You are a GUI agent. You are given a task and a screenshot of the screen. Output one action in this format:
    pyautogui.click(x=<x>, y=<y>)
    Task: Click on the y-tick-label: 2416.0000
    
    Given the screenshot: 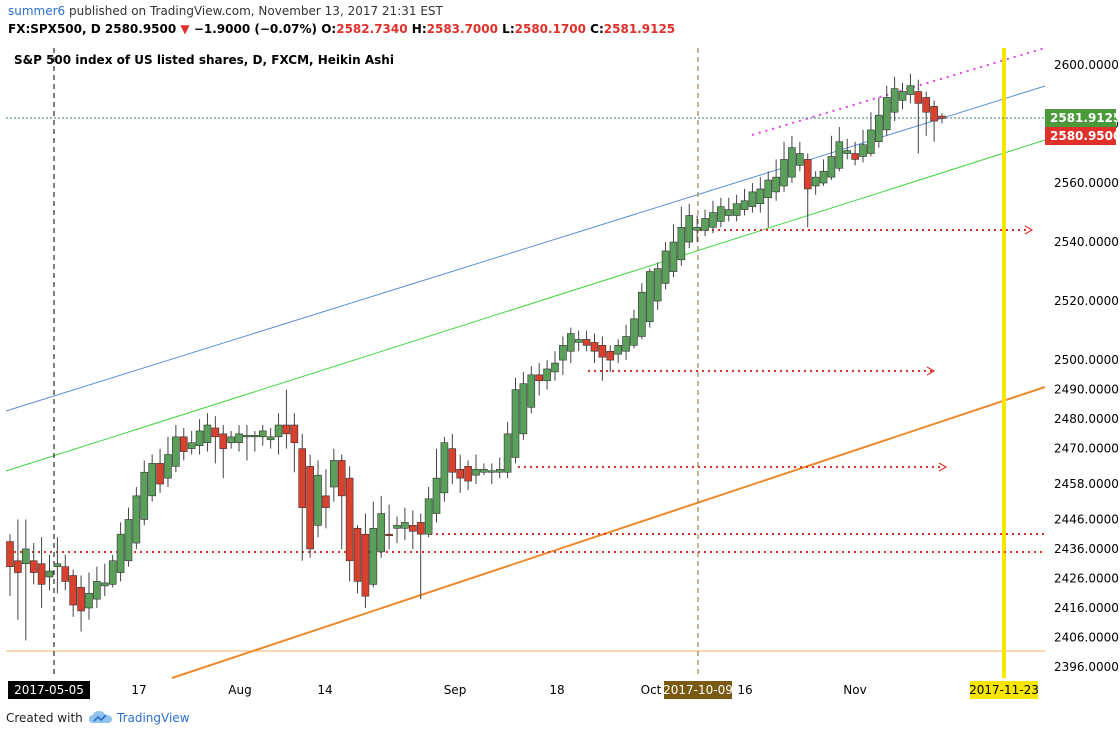 What is the action you would take?
    pyautogui.click(x=1086, y=608)
    